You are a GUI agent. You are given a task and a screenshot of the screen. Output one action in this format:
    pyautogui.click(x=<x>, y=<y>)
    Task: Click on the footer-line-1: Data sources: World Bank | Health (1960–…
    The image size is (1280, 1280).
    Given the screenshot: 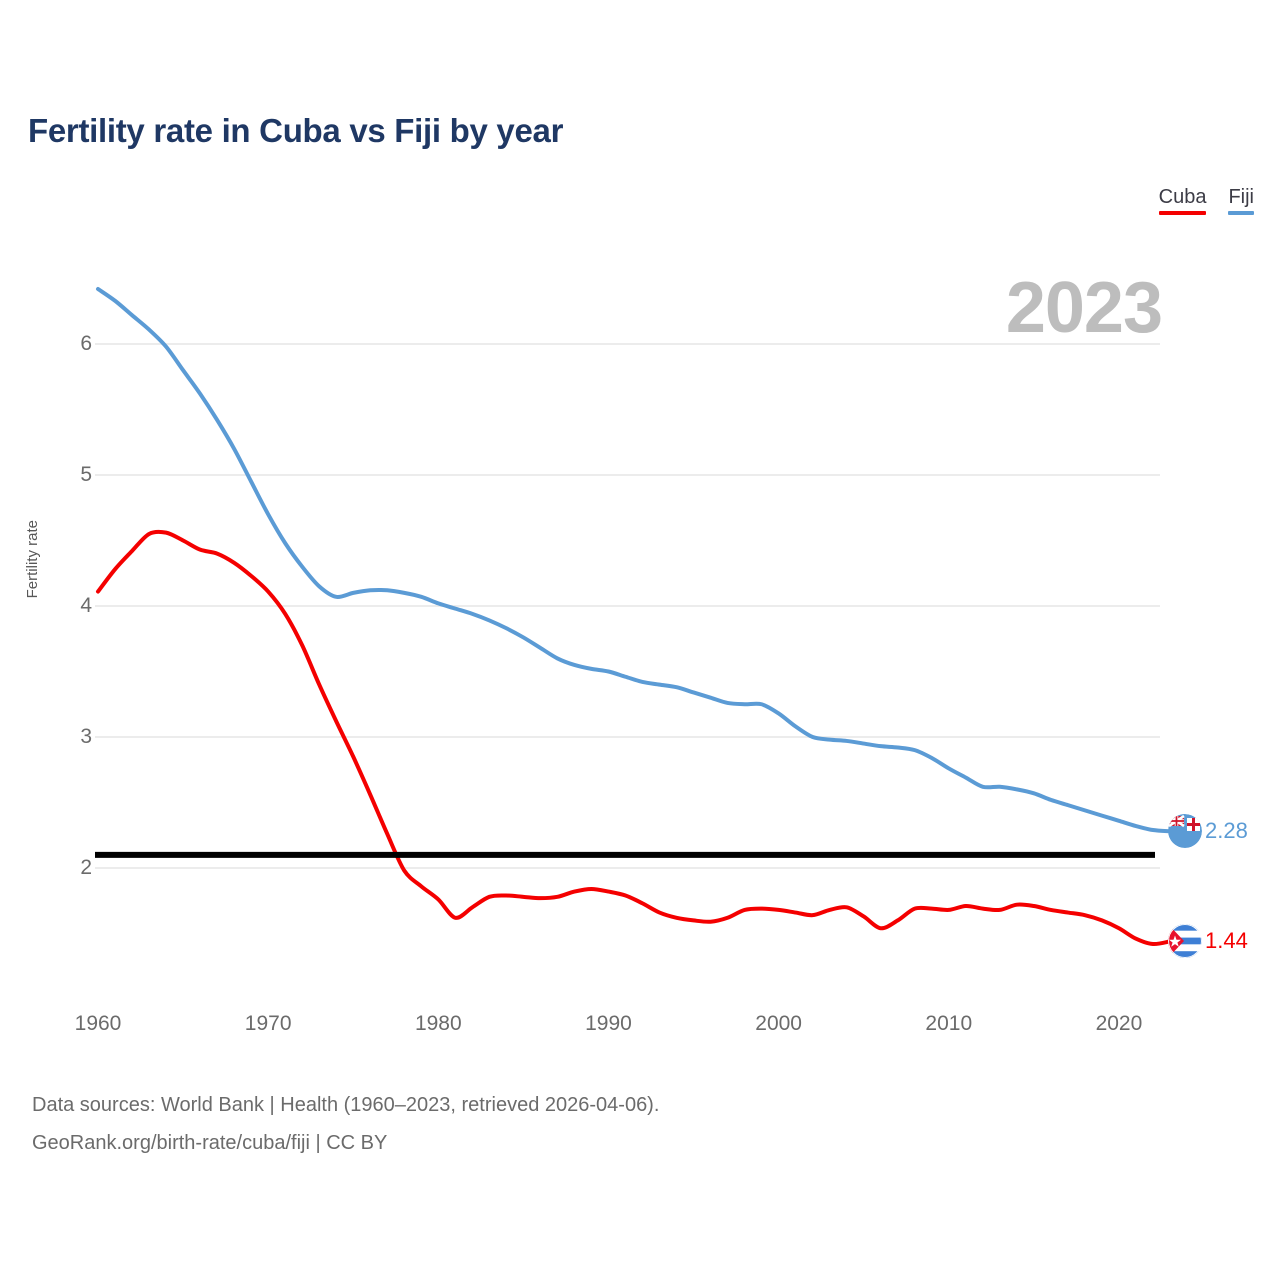 What is the action you would take?
    pyautogui.click(x=346, y=1105)
    